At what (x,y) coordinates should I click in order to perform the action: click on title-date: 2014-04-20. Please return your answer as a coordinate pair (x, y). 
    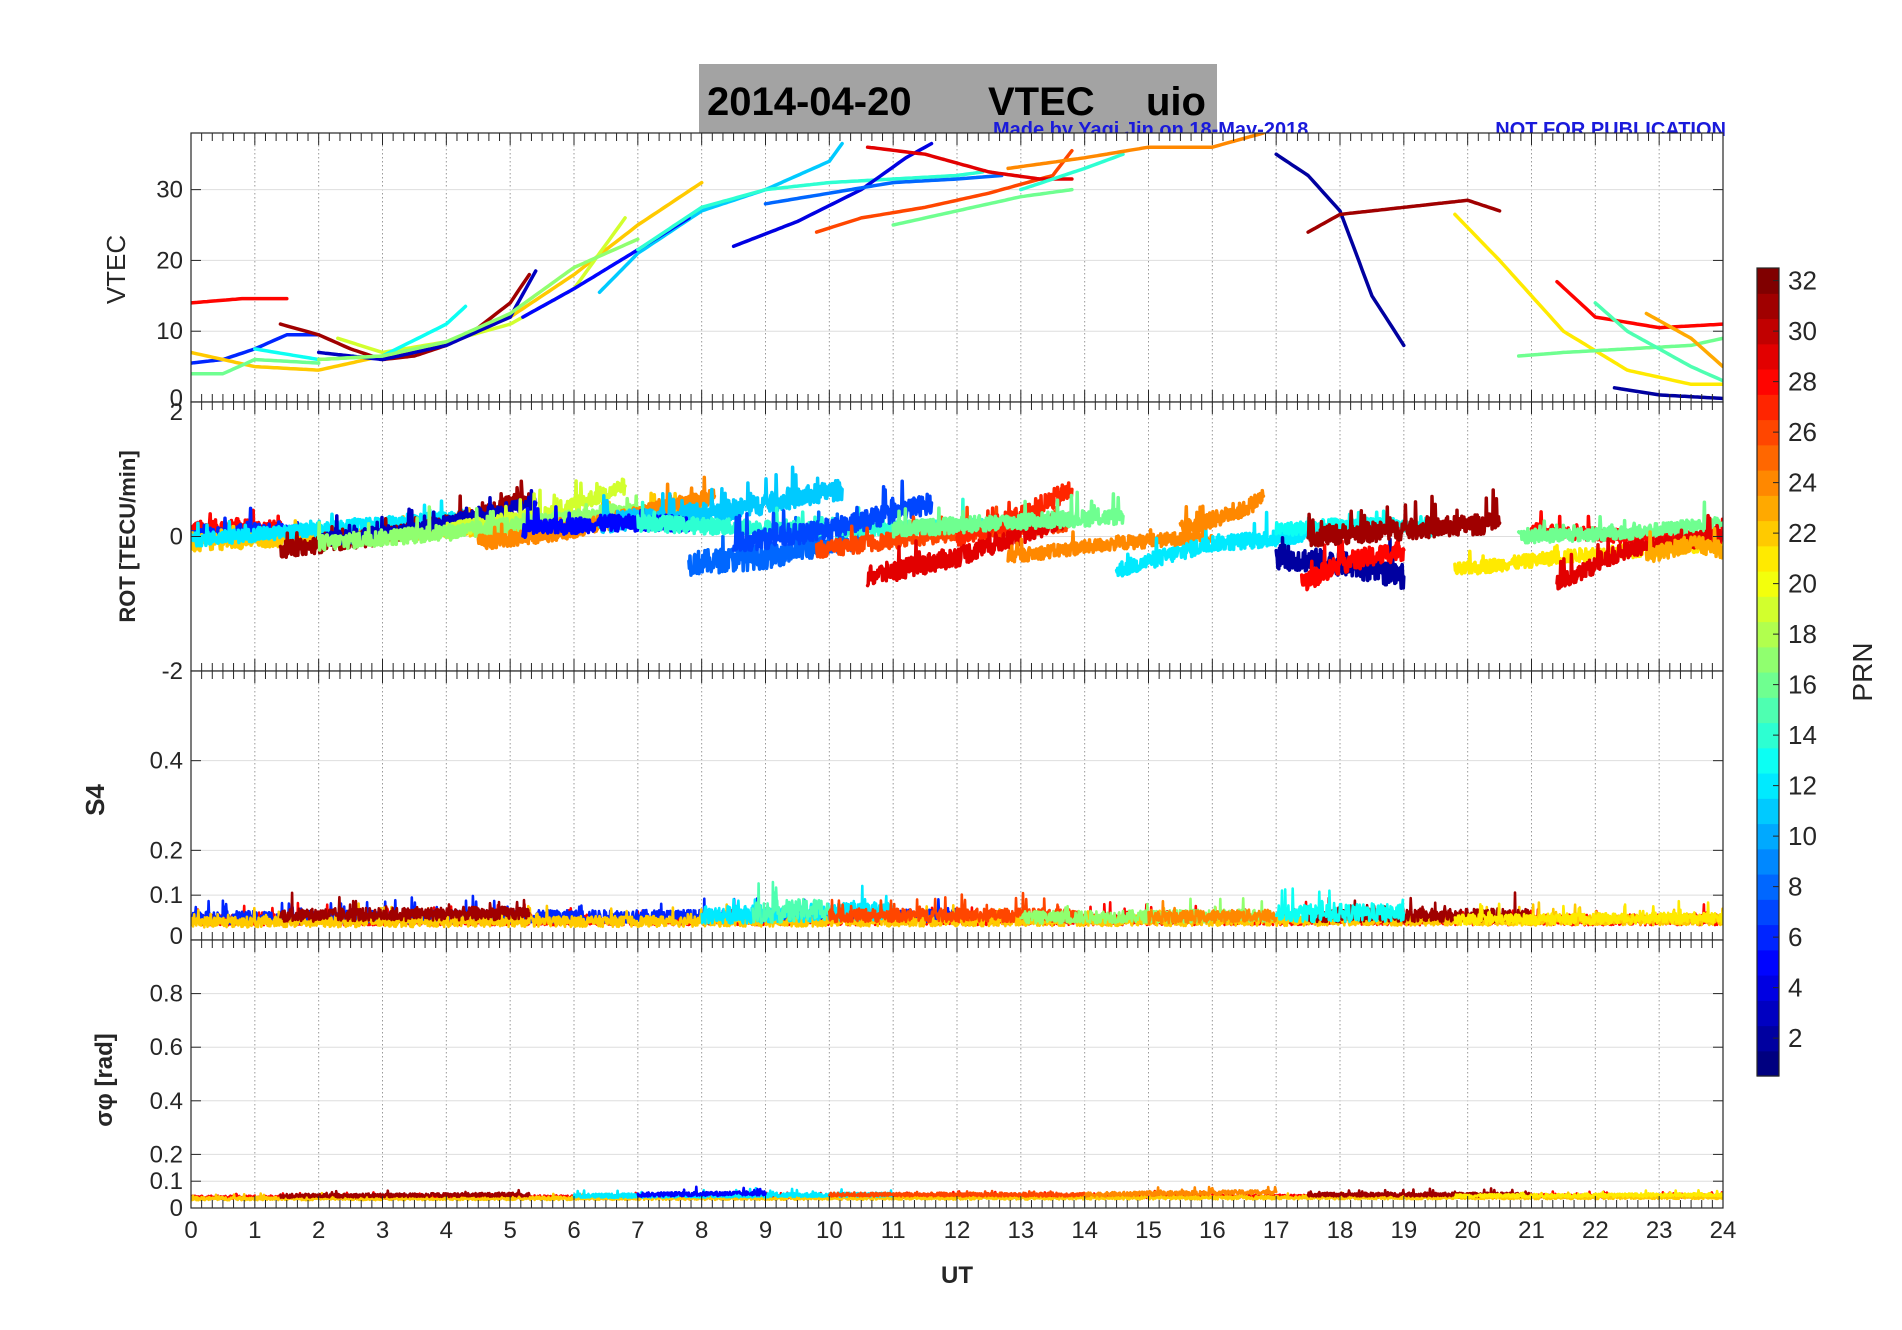
    Looking at the image, I should click on (809, 102).